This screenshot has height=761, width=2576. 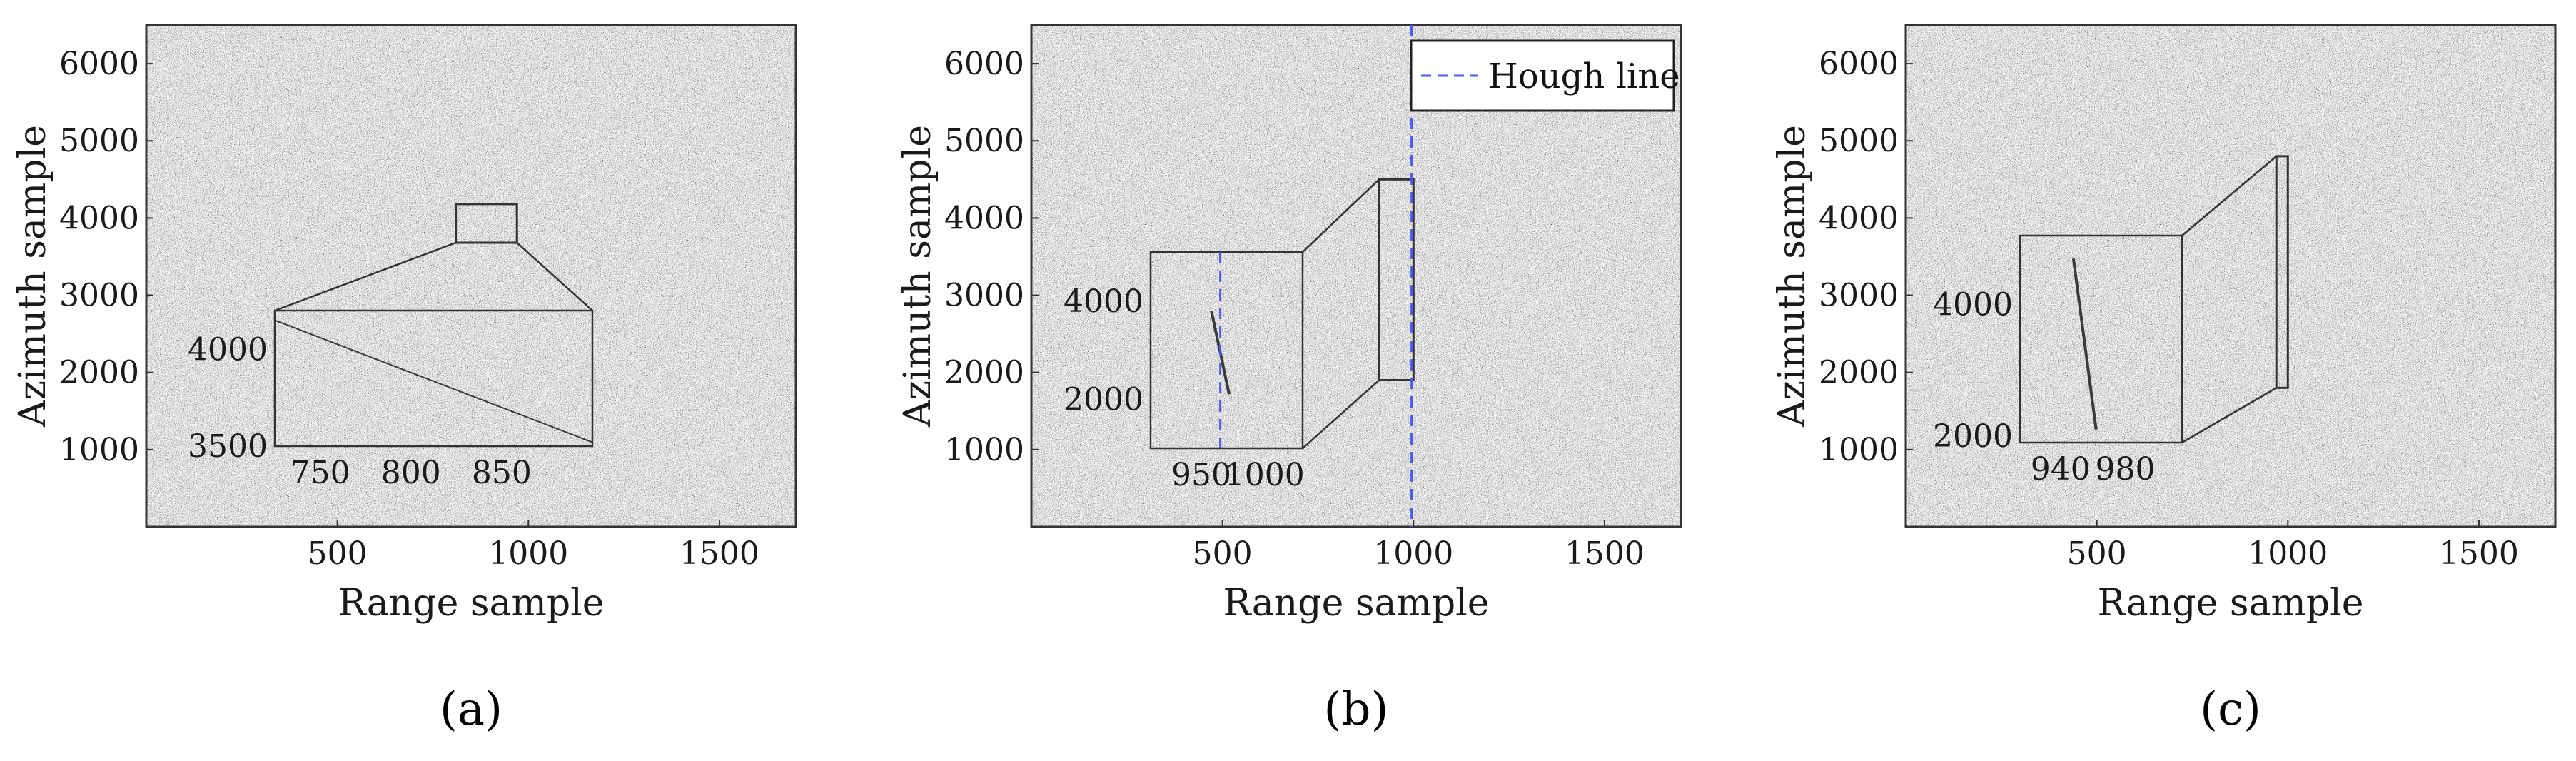 What do you see at coordinates (1356, 709) in the screenshot?
I see `panel-caption: (b)` at bounding box center [1356, 709].